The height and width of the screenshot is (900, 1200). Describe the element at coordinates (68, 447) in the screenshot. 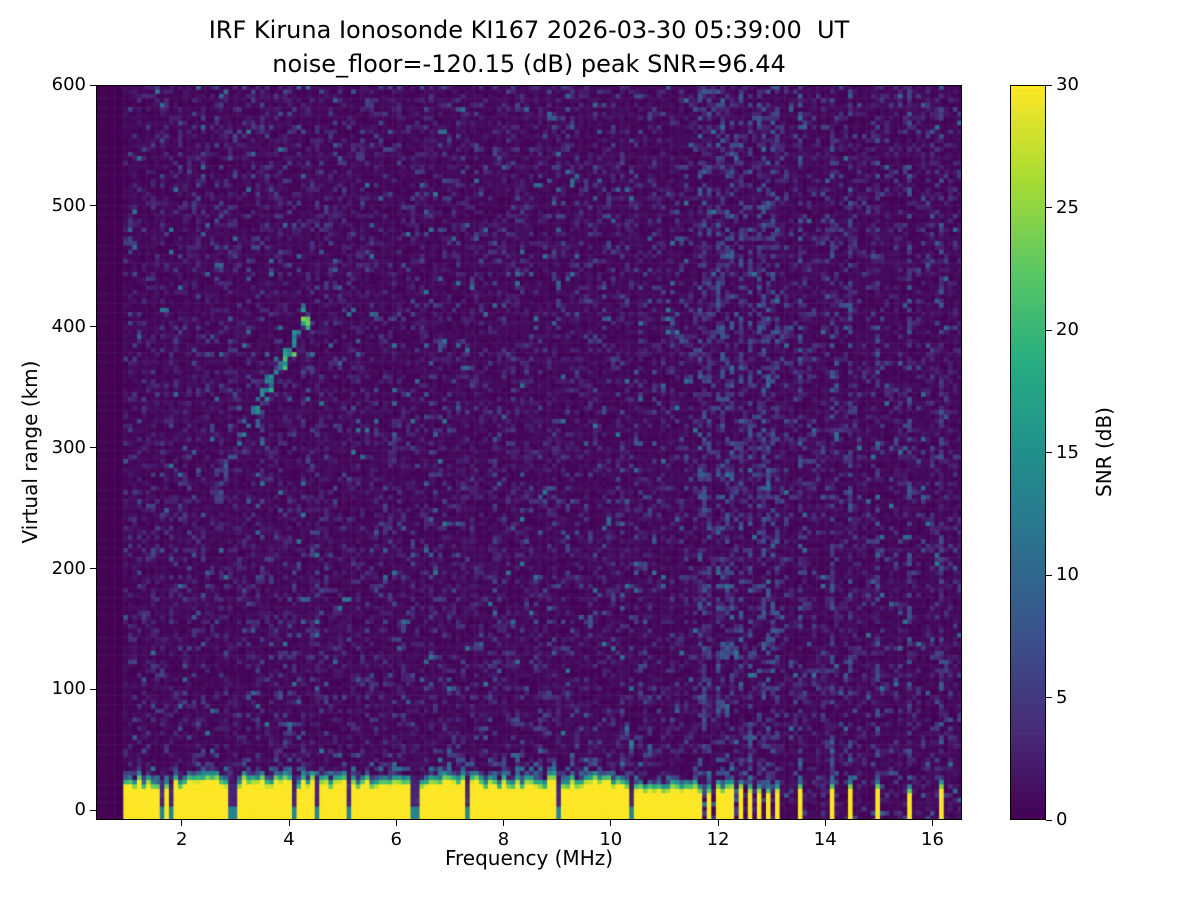

I see `y-tick-label: 300` at that location.